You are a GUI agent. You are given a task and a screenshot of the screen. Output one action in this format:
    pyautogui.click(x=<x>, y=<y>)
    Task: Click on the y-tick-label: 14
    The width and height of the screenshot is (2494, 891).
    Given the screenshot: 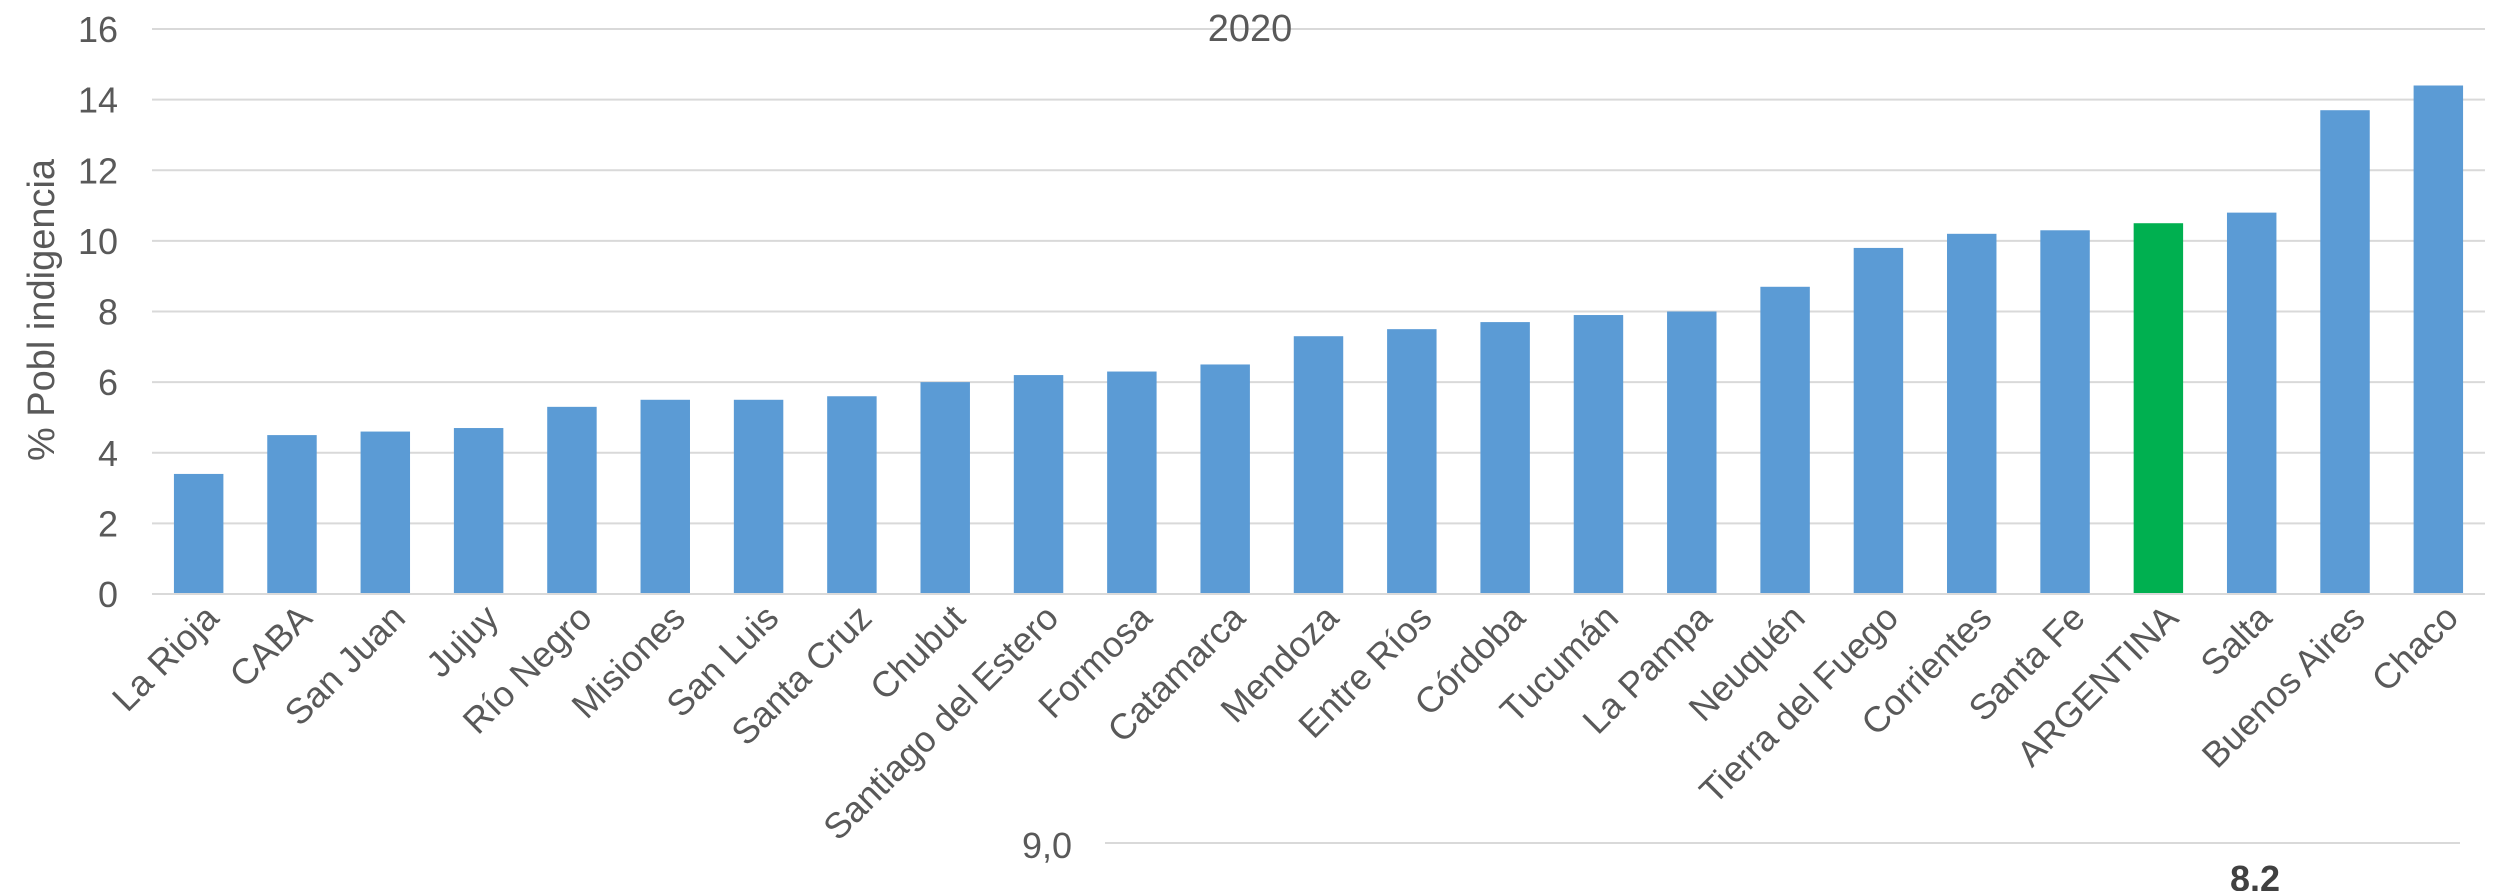 What is the action you would take?
    pyautogui.click(x=98, y=100)
    